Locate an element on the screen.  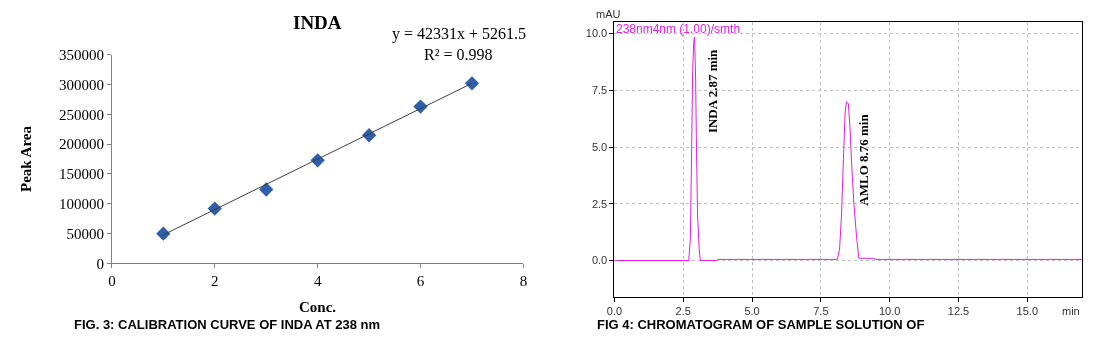
x-tick-label: 7.5 is located at coordinates (821, 311).